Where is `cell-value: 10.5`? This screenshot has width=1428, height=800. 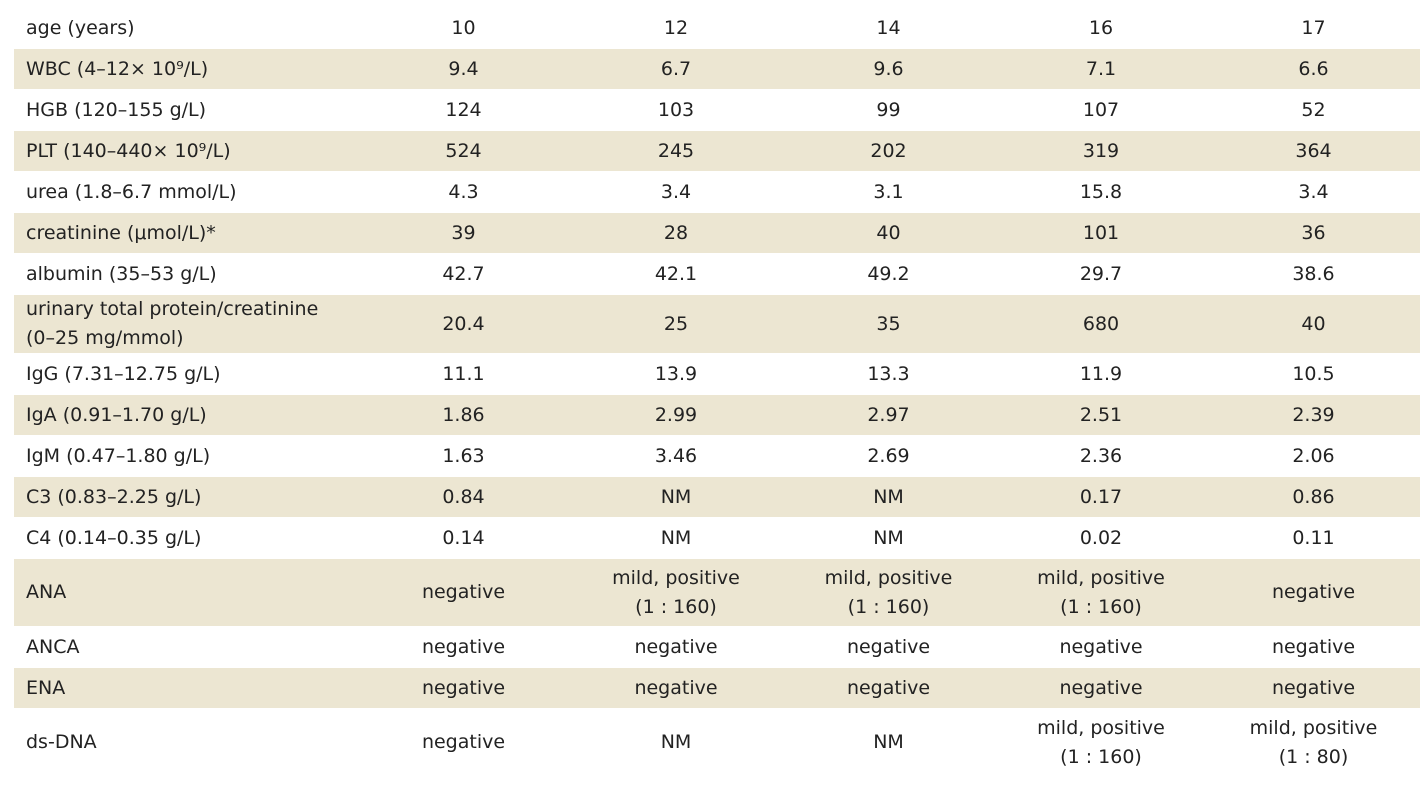
cell-value: 10.5 is located at coordinates (1313, 374).